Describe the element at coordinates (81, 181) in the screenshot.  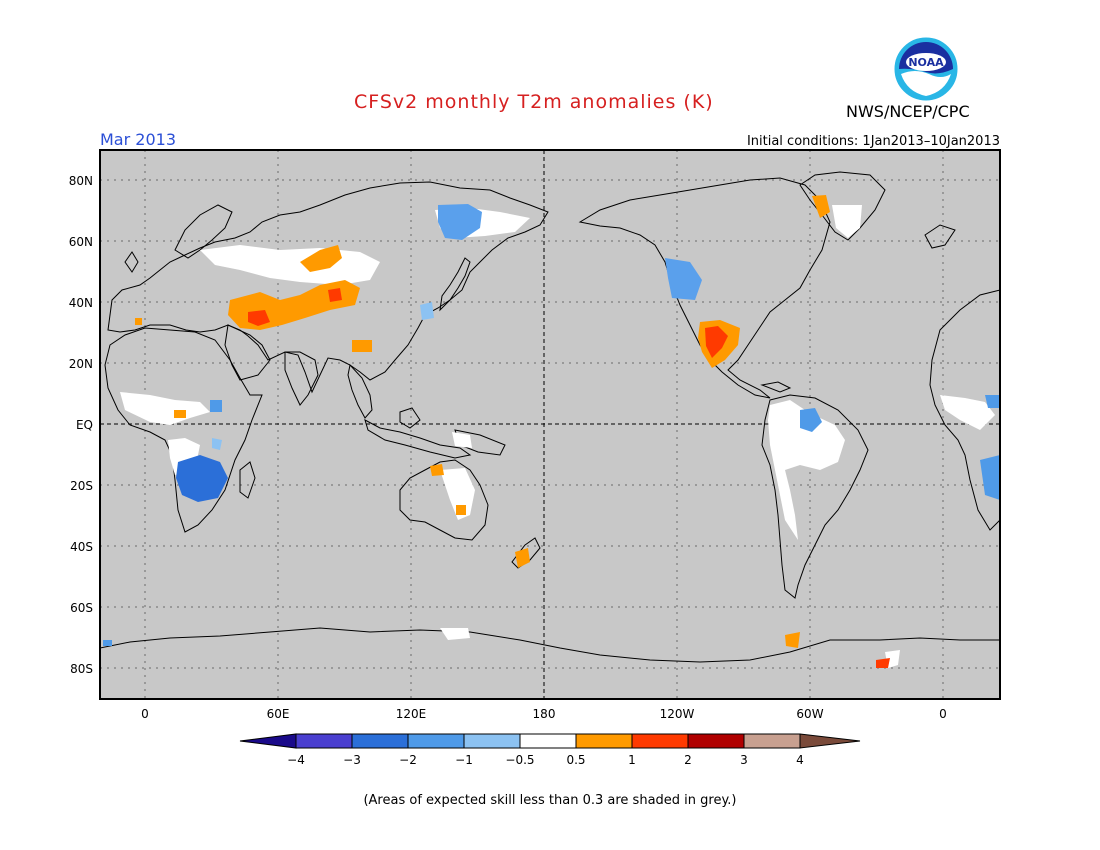
I see `svg-text: 80N` at that location.